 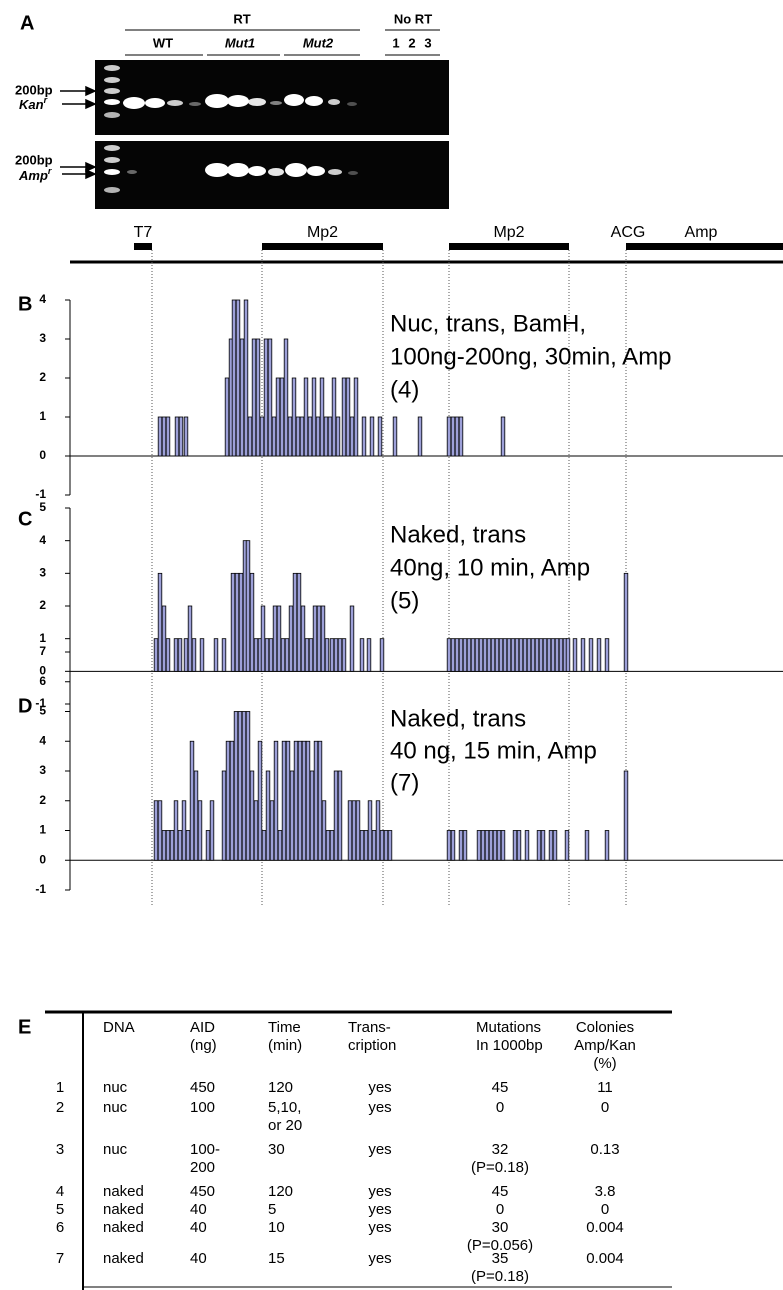 What do you see at coordinates (123, 1258) in the screenshot?
I see `table-cell: naked` at bounding box center [123, 1258].